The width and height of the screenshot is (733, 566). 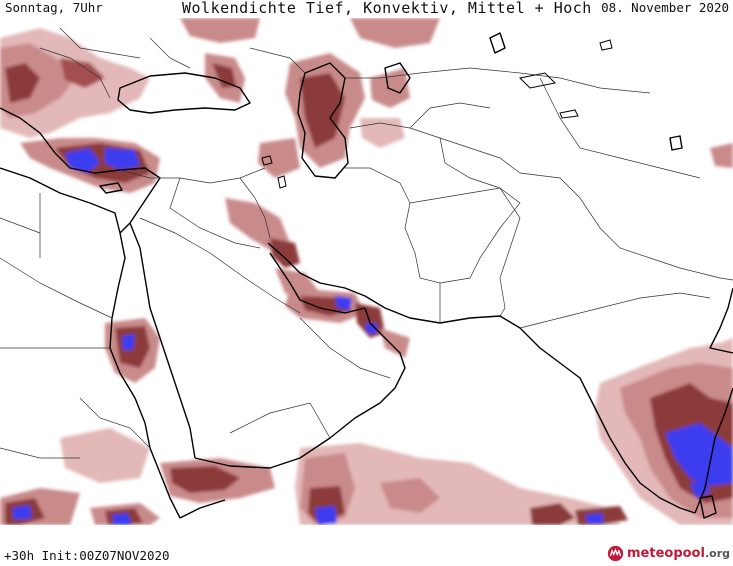 What do you see at coordinates (461, 484) in the screenshot?
I see `cloud-region-arabiansea` at bounding box center [461, 484].